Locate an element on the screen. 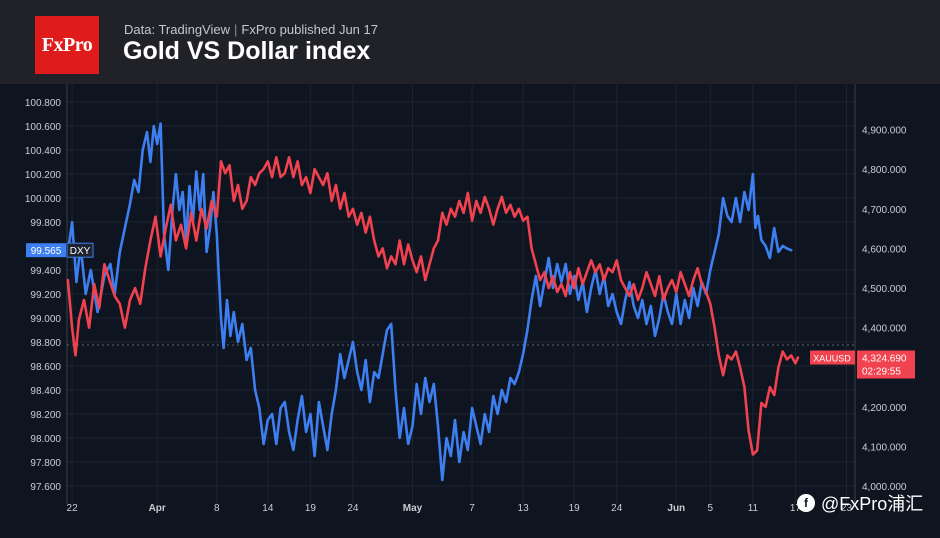 This screenshot has width=940, height=538. xauusd-series-tag is located at coordinates (832, 357).